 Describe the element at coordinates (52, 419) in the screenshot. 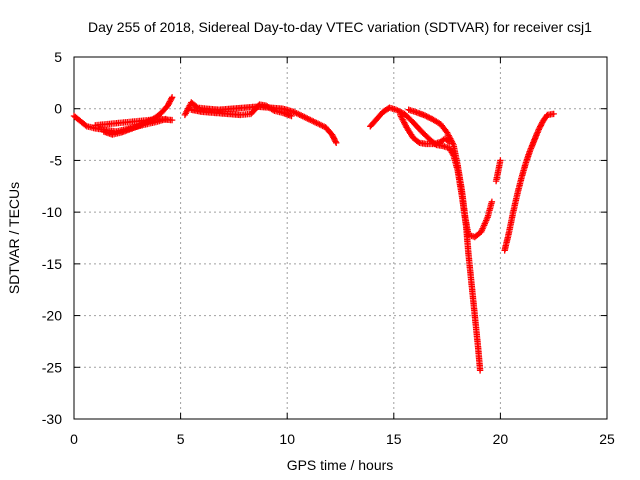

I see `y-tick-label: -30` at that location.